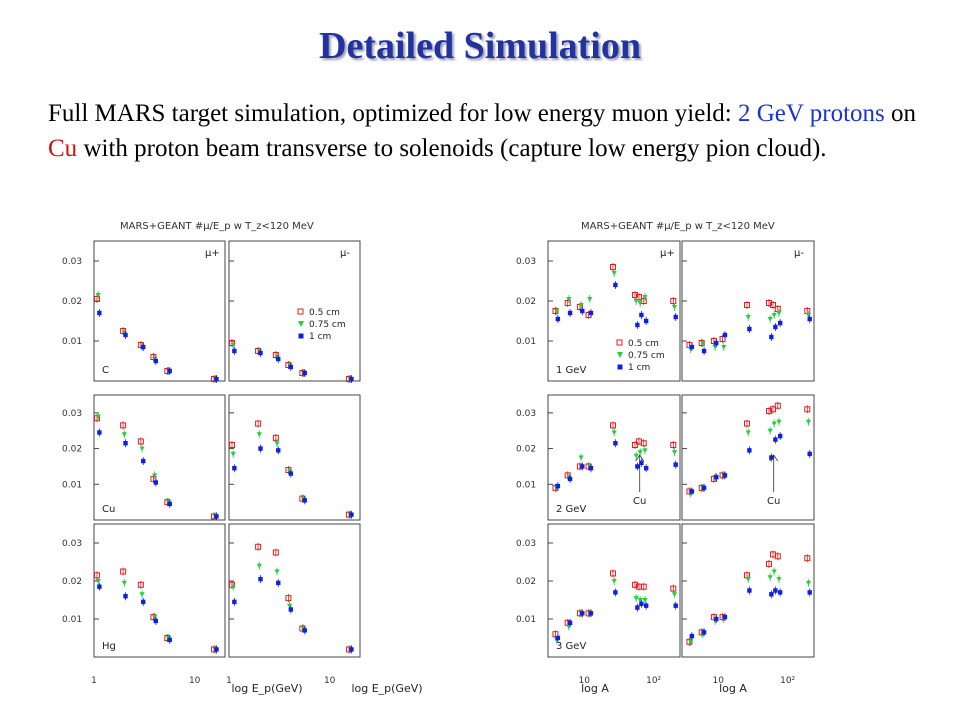 The width and height of the screenshot is (960, 720). I want to click on panel-1-0: 0.01 0.02 0.03 Cu, so click(144, 457).